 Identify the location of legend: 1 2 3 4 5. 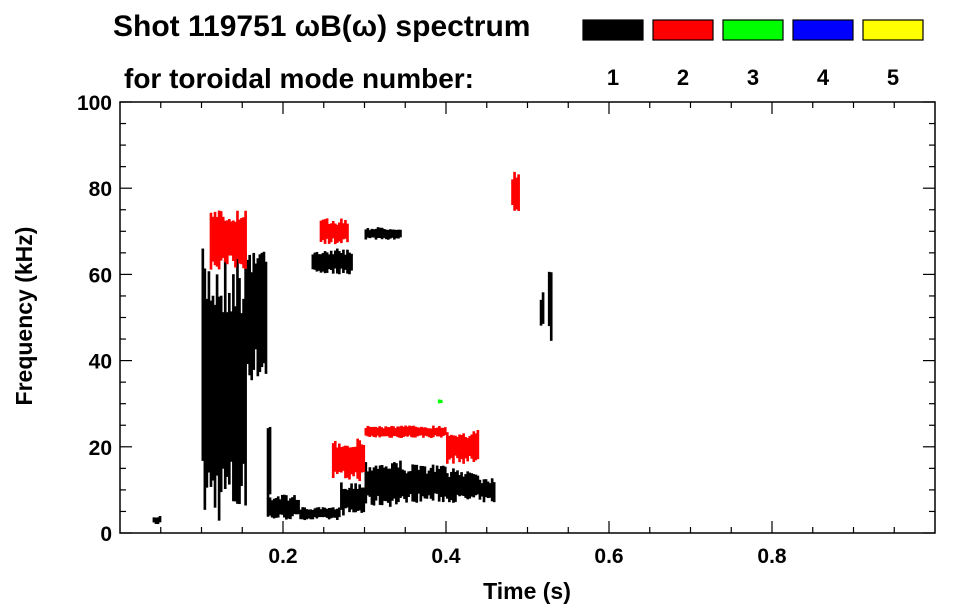
(753, 54).